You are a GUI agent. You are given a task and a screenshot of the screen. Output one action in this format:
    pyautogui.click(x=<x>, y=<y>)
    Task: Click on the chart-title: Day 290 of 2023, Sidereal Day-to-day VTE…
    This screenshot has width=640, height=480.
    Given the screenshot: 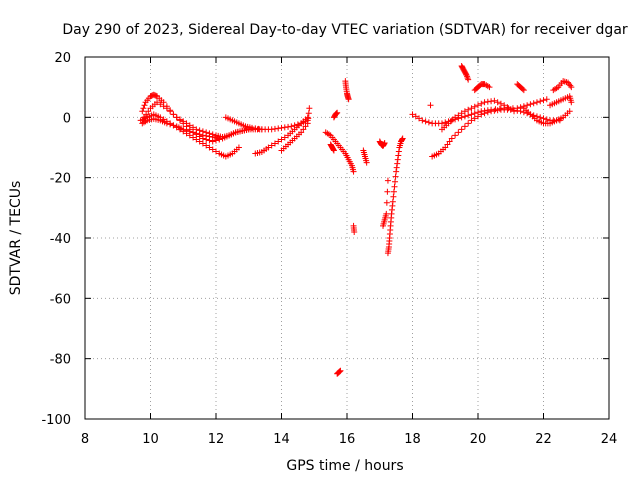 What is the action you would take?
    pyautogui.click(x=345, y=30)
    